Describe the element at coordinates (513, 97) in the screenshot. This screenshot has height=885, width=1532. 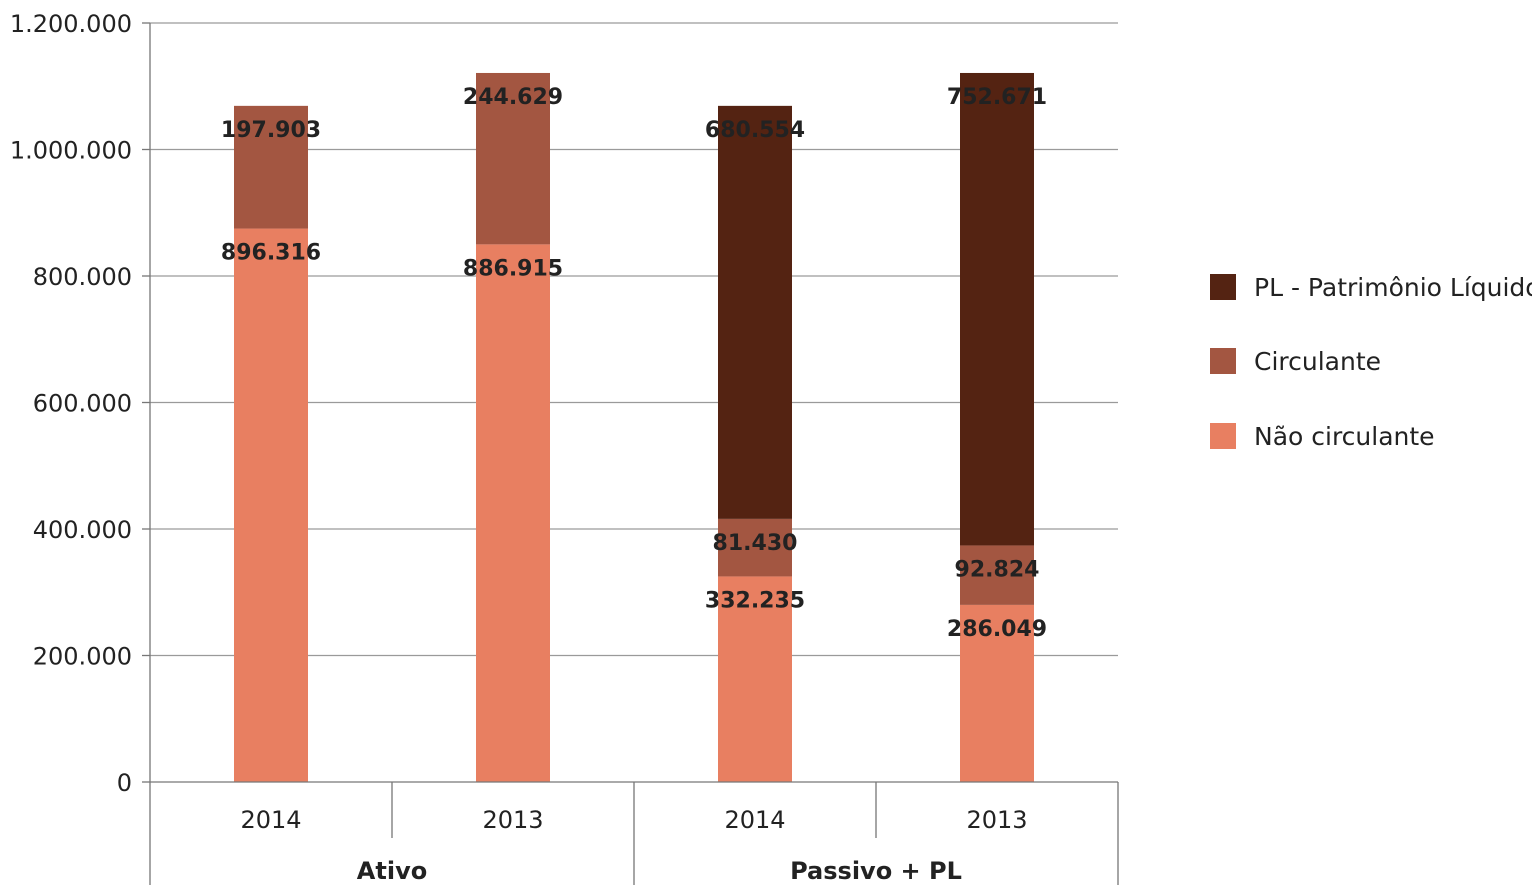
I see `data-label: 244.629` at that location.